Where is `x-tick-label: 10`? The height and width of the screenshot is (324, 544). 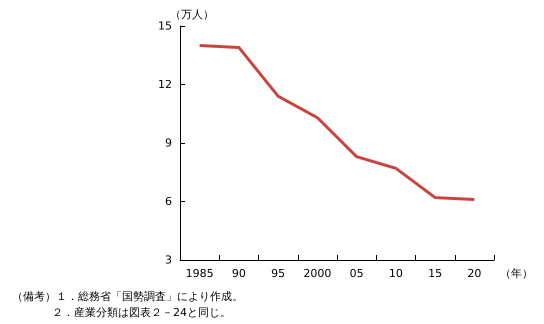 x-tick-label: 10 is located at coordinates (395, 273).